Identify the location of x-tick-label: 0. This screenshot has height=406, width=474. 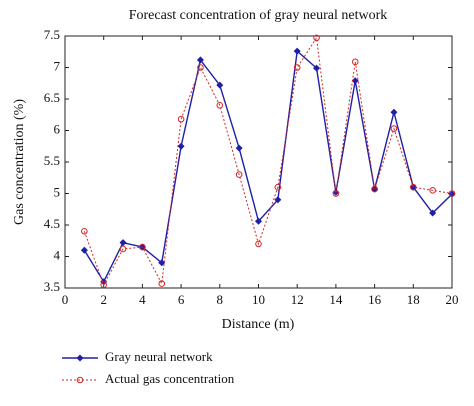
(65, 299).